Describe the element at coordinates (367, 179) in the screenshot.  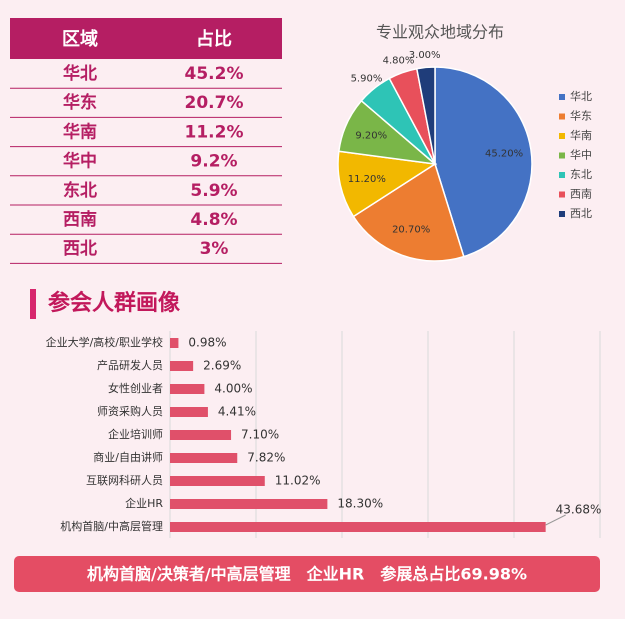
I see `slice-label: 11.20%` at that location.